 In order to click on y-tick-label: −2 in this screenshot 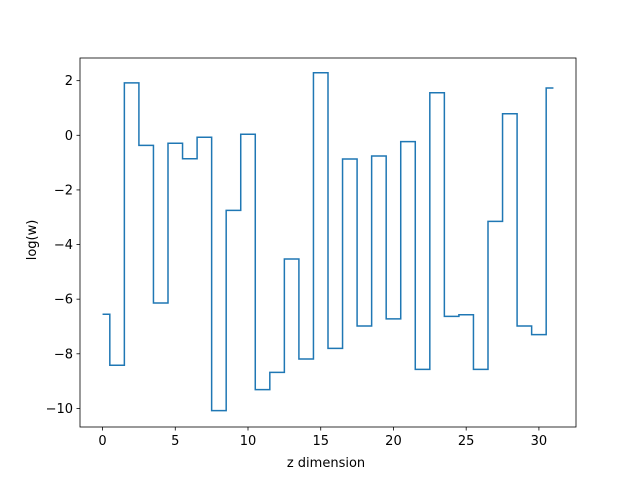, I will do `click(63, 190)`.